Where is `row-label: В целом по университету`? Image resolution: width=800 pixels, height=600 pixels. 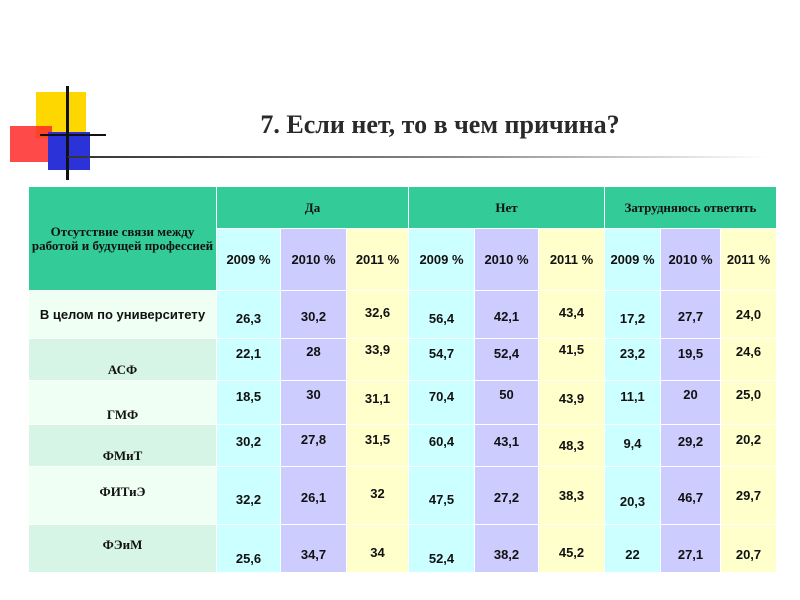
row-label: В целом по университету is located at coordinates (122, 314).